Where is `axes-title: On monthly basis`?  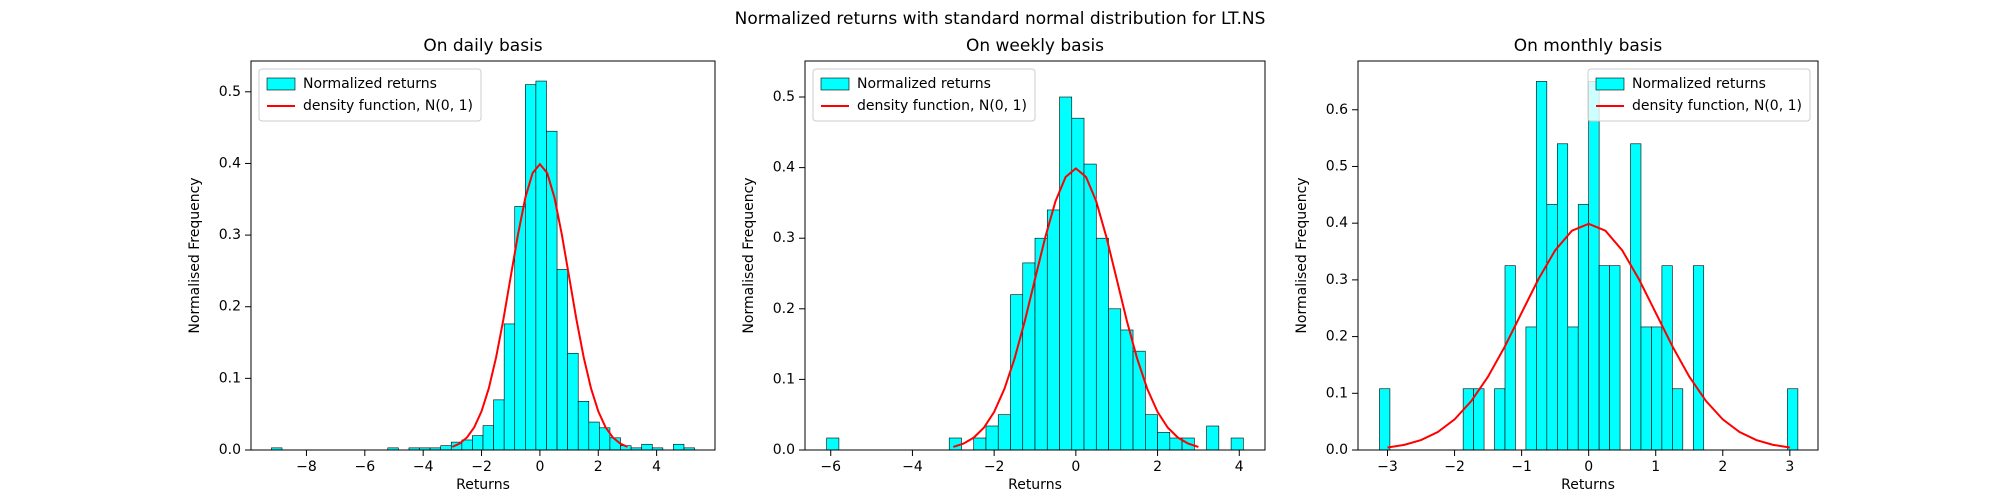
axes-title: On monthly basis is located at coordinates (1588, 46).